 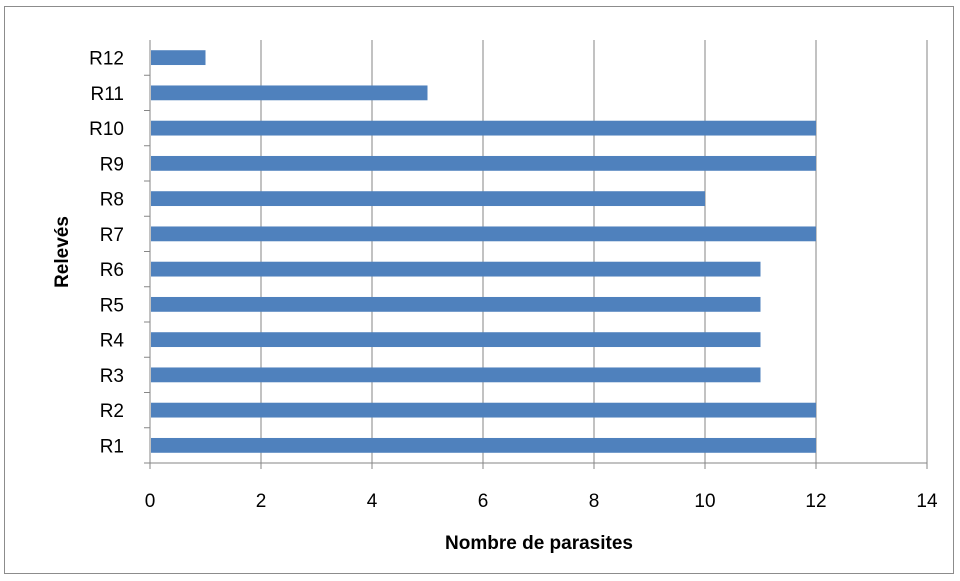 What do you see at coordinates (107, 94) in the screenshot?
I see `category-label-r11: R11` at bounding box center [107, 94].